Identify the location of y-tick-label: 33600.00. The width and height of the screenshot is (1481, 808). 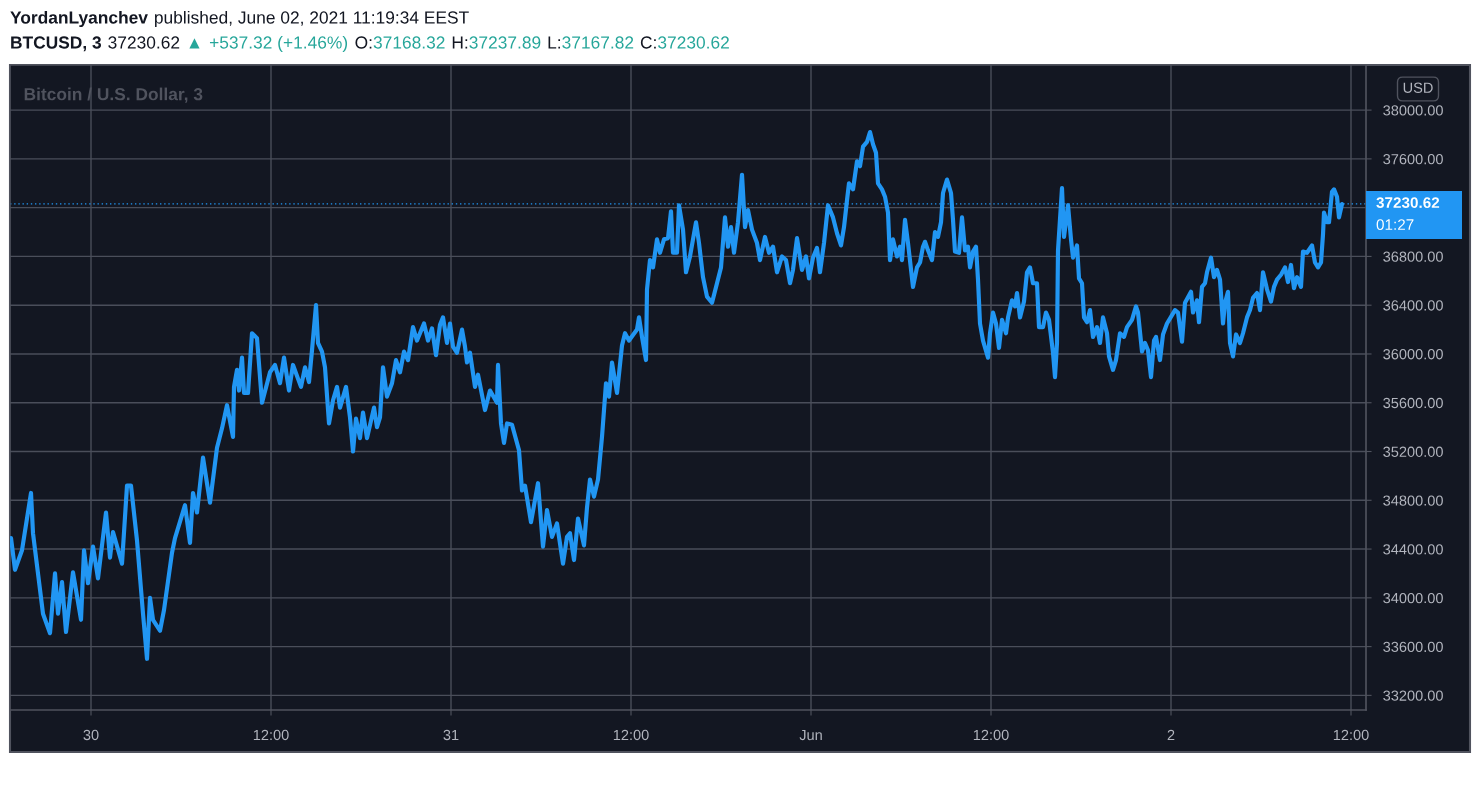
(1413, 647).